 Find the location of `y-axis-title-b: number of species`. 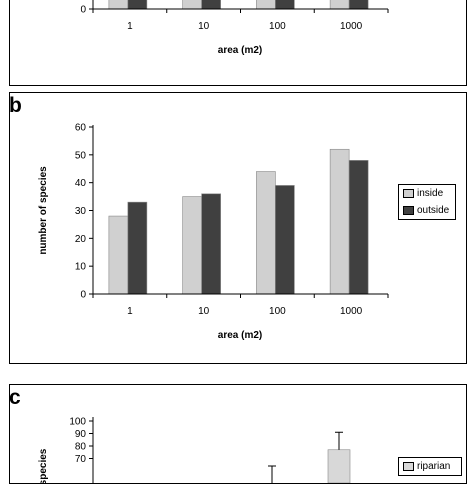

y-axis-title-b: number of species is located at coordinates (43, 210).